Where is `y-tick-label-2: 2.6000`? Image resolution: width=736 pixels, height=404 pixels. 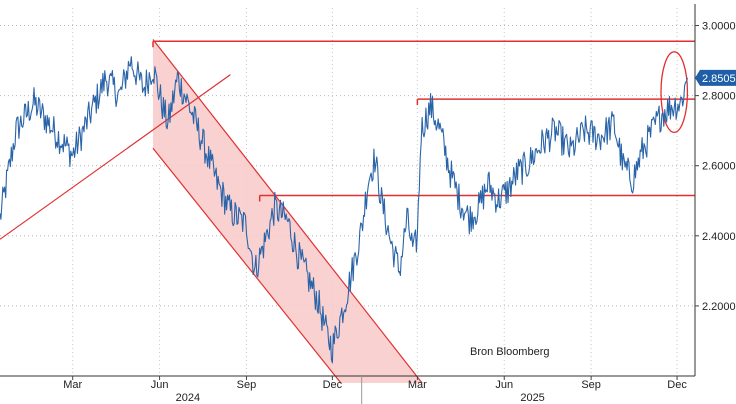 y-tick-label-2: 2.6000 is located at coordinates (719, 167).